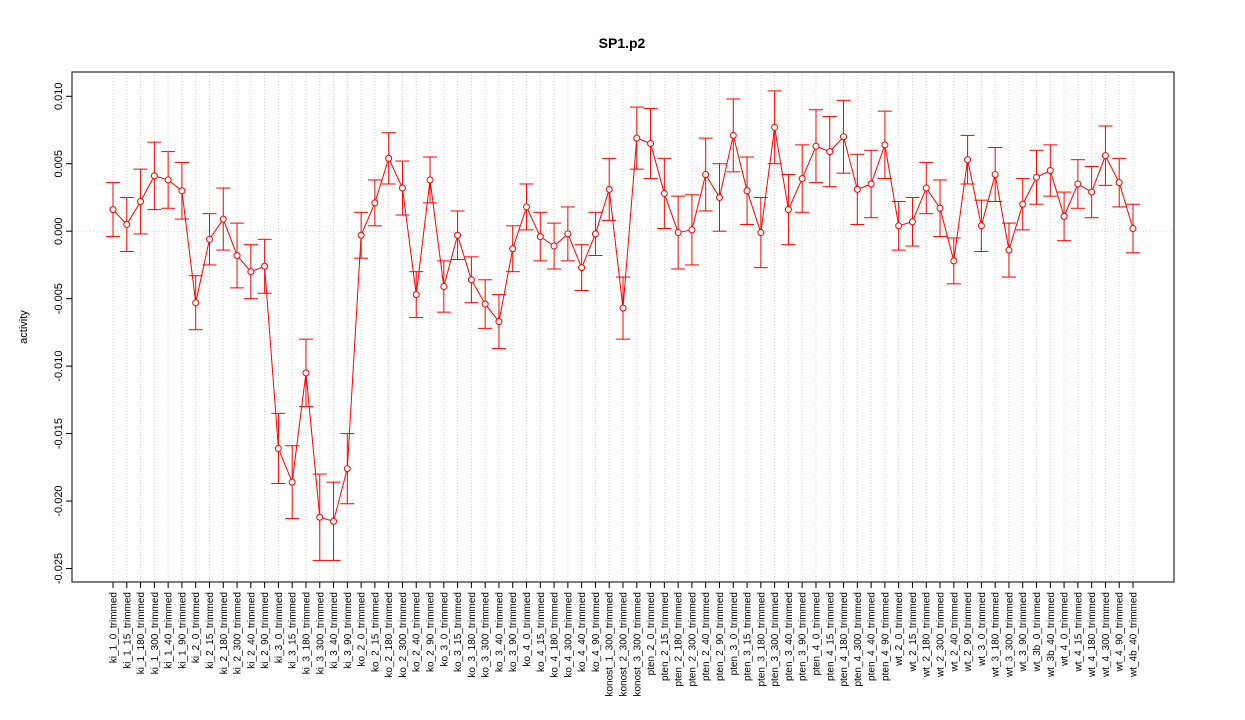 The height and width of the screenshot is (720, 1245). I want to click on x-tick-label: pten_2_40_trimmed, so click(706, 636).